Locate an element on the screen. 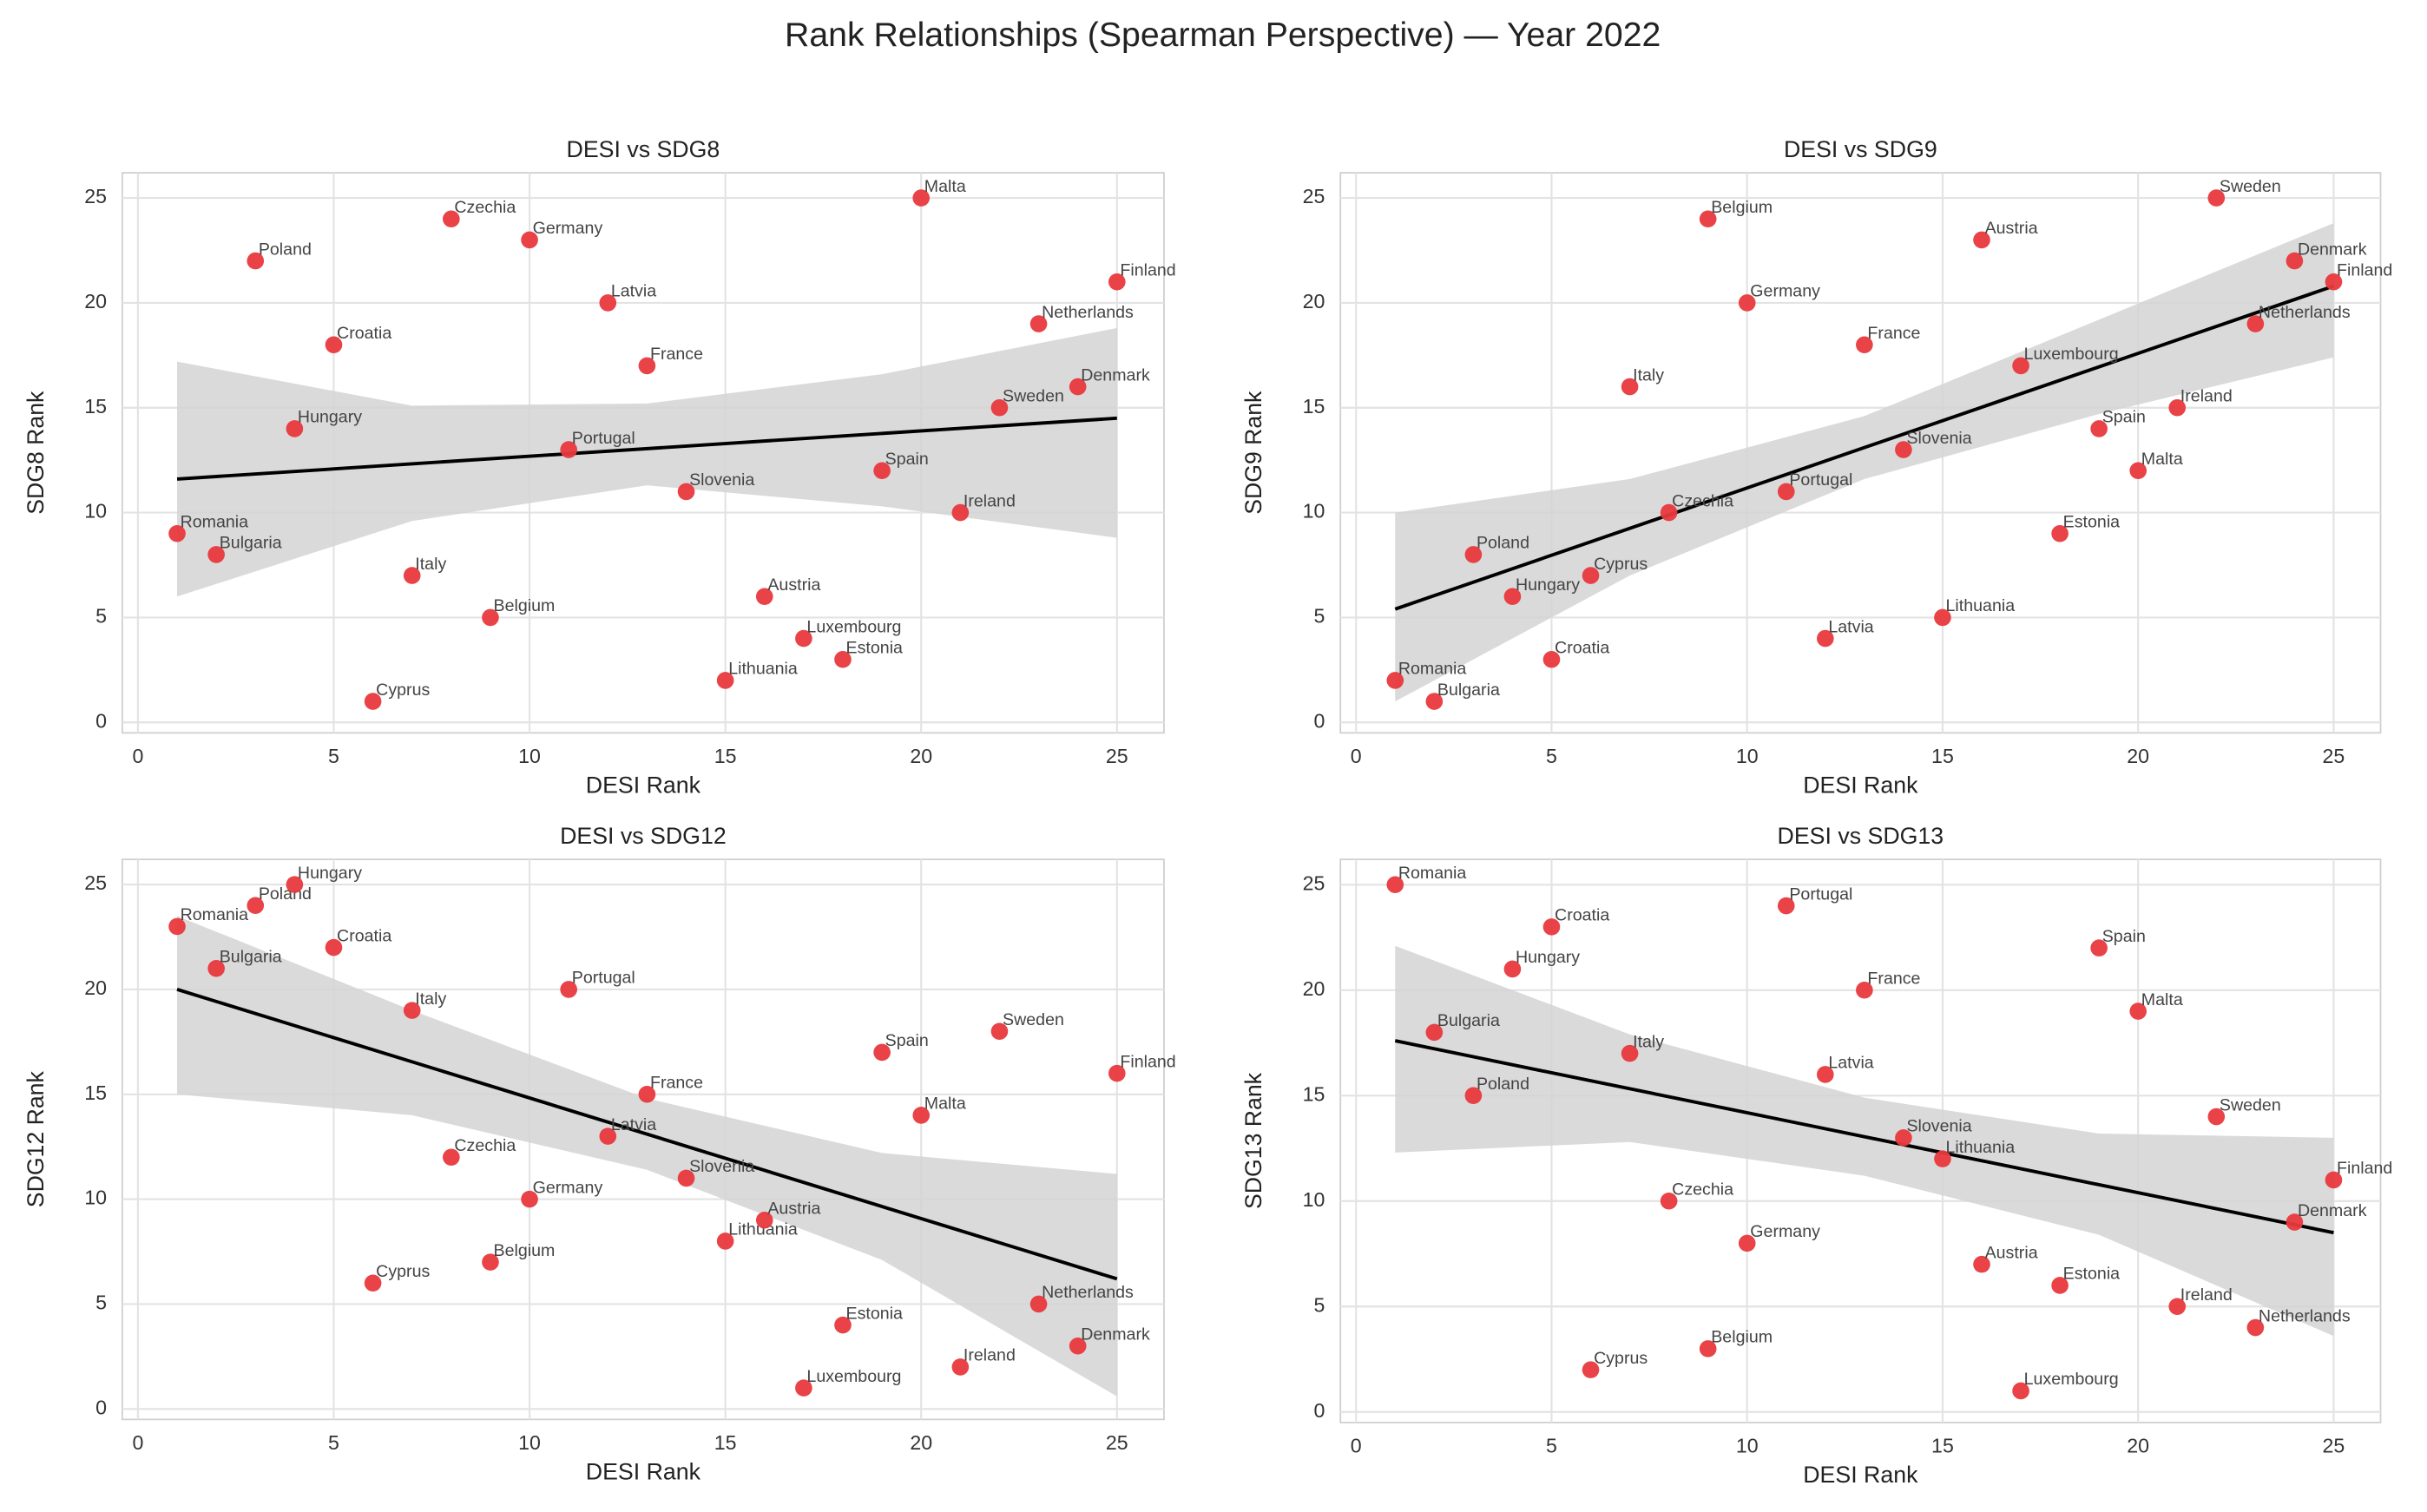  point-label: Italy is located at coordinates (430, 564).